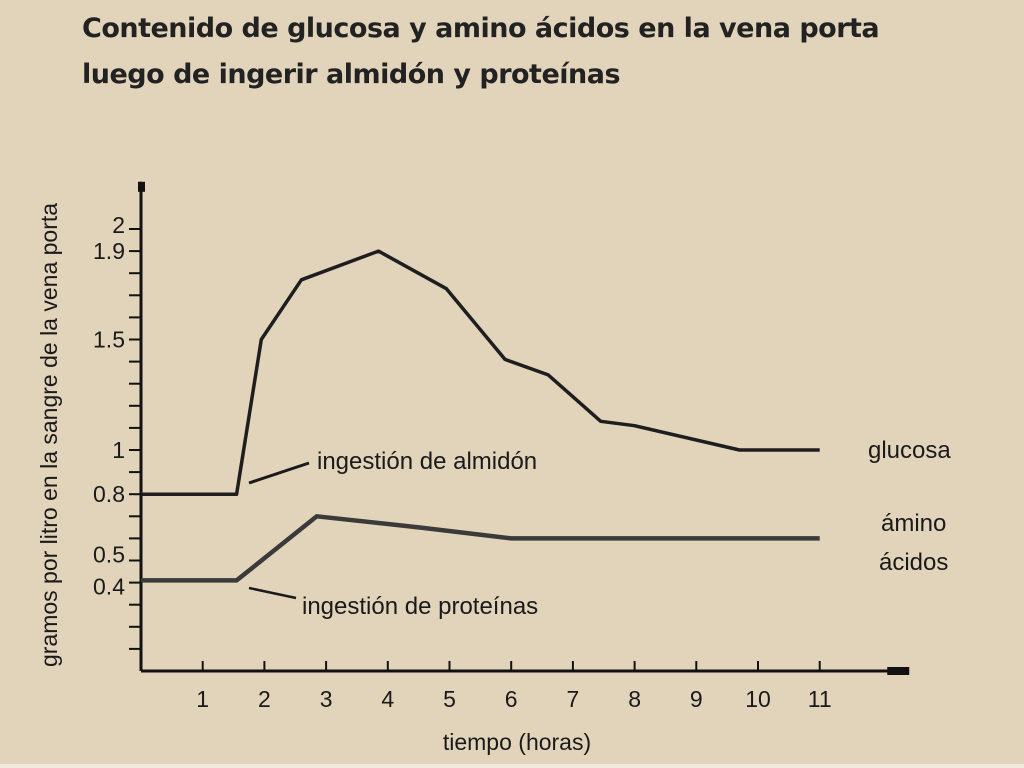  I want to click on series-line-amino-acidos, so click(480, 548).